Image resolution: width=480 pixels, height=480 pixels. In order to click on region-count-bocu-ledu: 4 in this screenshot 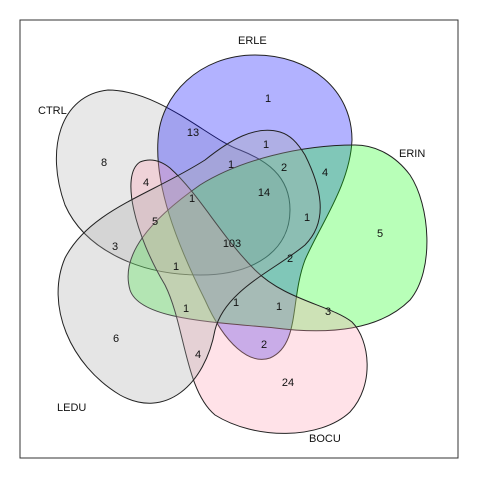, I will do `click(198, 355)`.